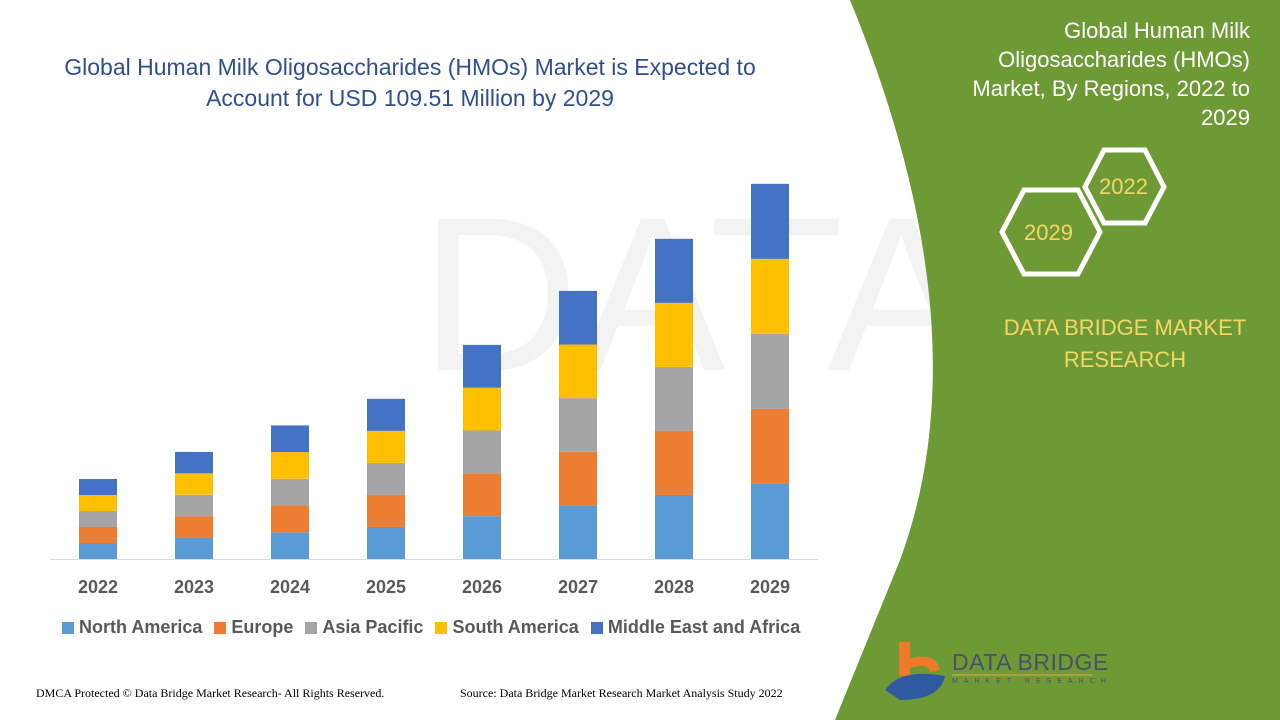  I want to click on bar-segment-2029-middle-east-and-africa, so click(770, 221).